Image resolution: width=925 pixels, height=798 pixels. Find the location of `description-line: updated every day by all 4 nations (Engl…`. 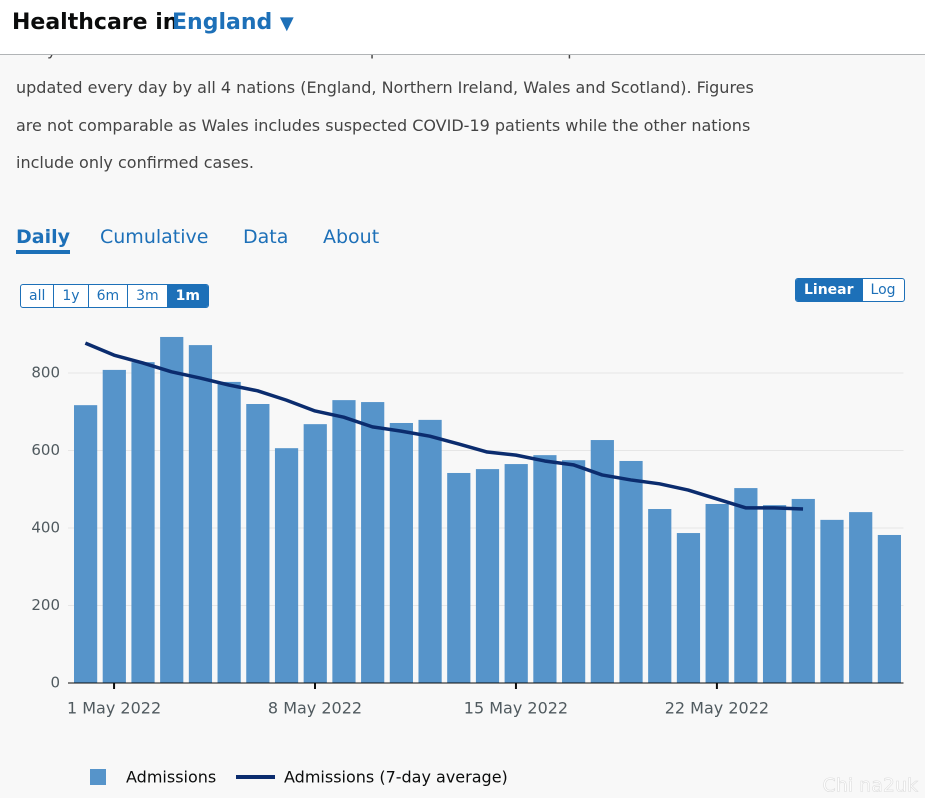

description-line: updated every day by all 4 nations (Engl… is located at coordinates (385, 87).